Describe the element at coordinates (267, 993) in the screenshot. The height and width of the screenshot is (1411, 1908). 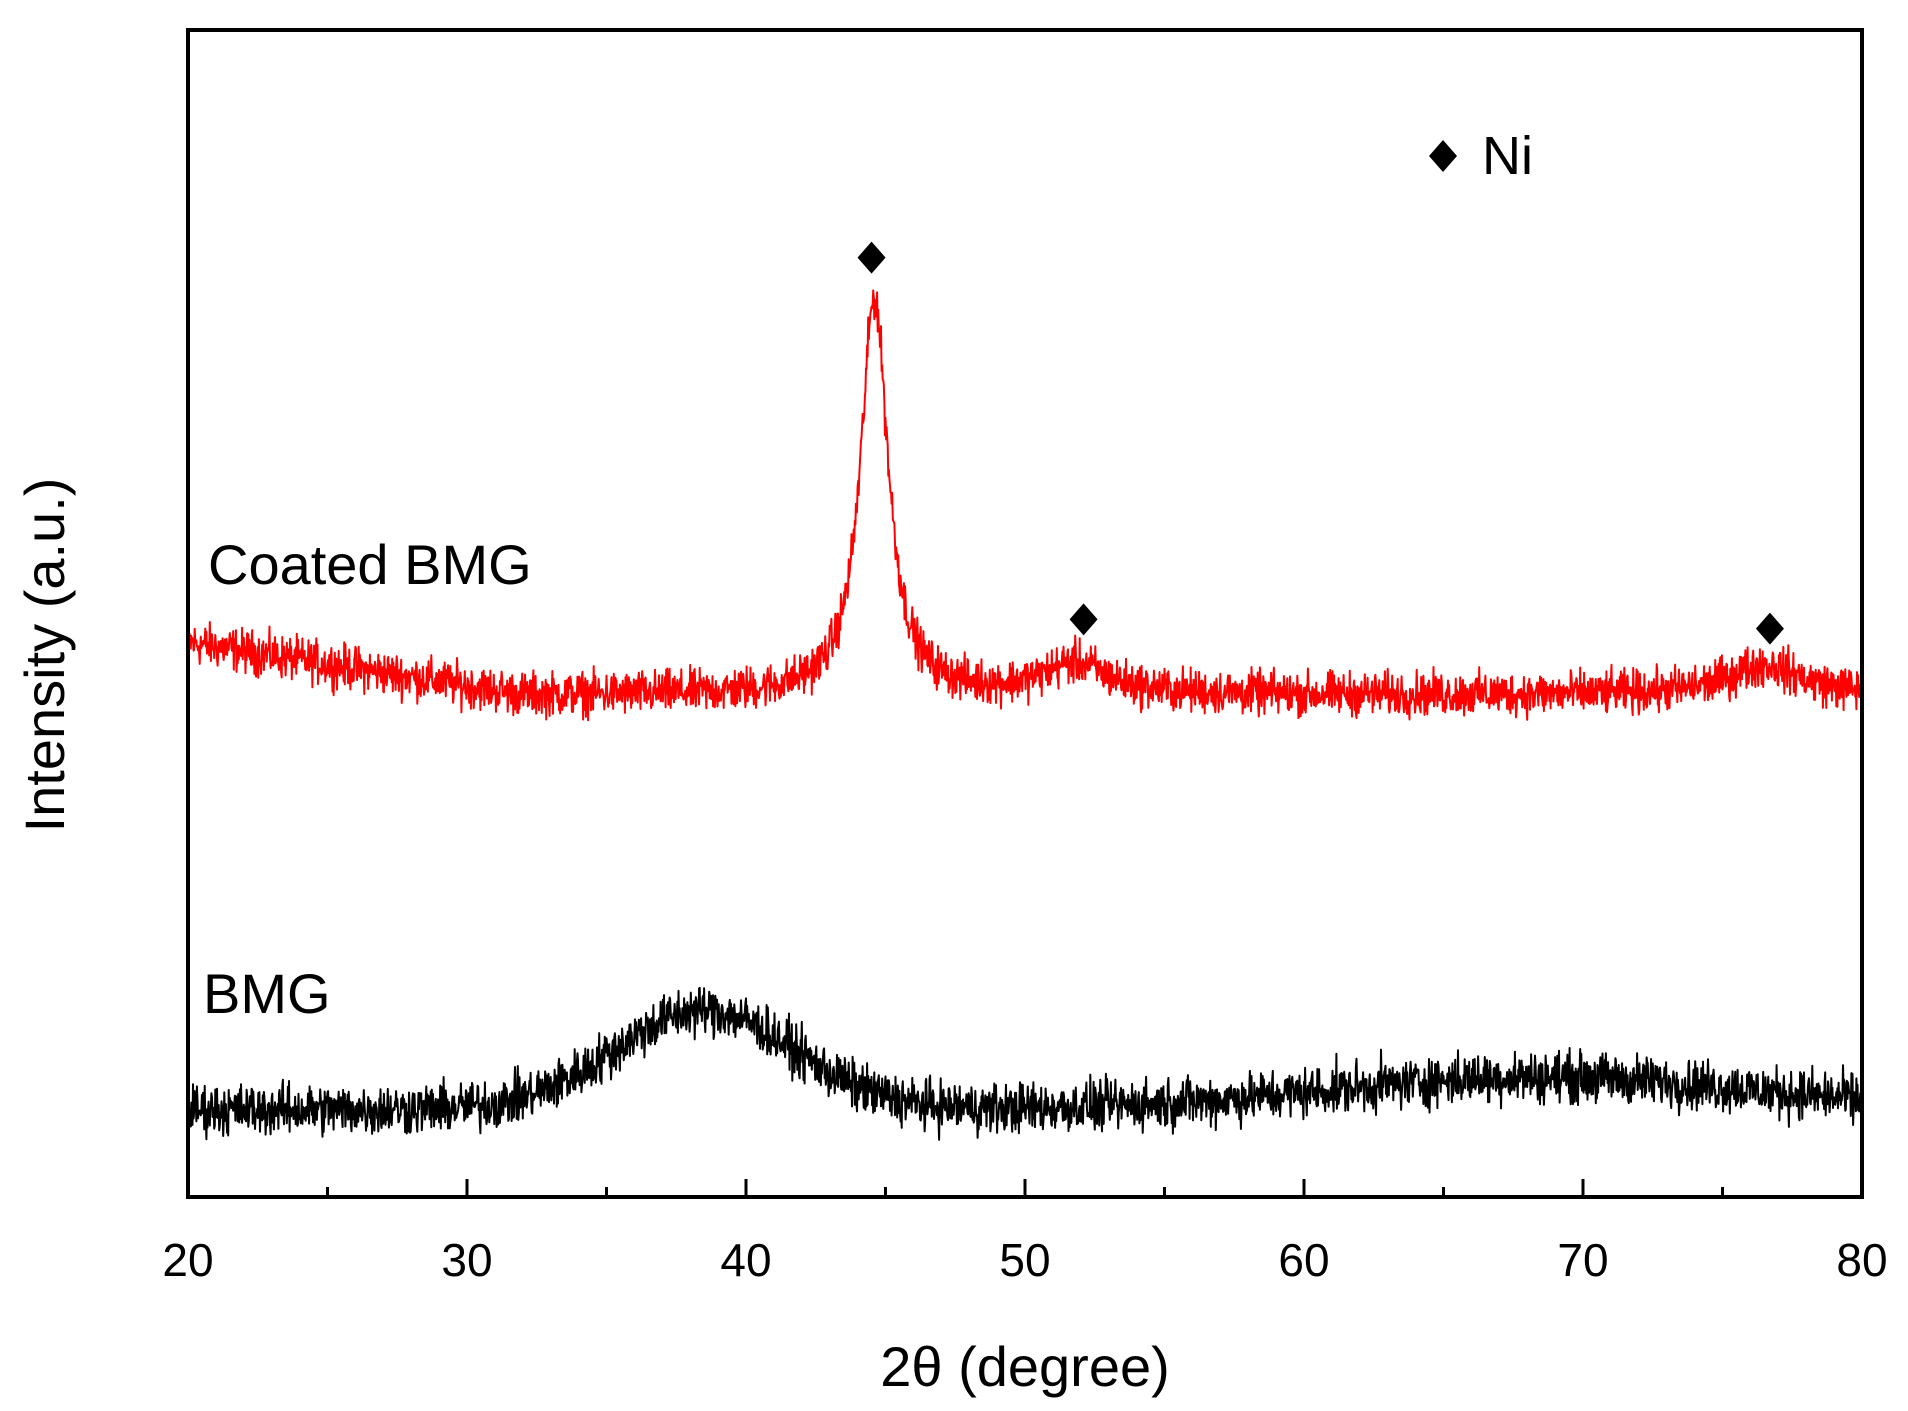
I see `series-label-bmg: BMG` at that location.